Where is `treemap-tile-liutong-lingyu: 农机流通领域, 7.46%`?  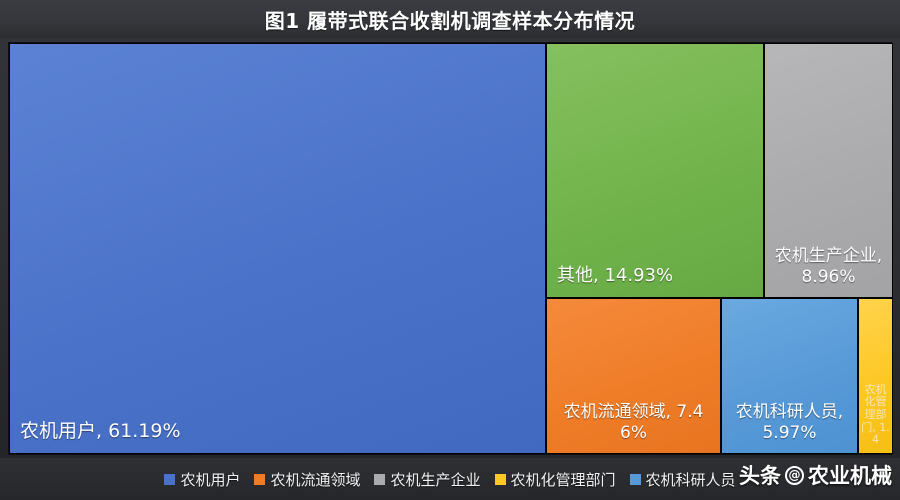 treemap-tile-liutong-lingyu: 农机流通领域, 7.46% is located at coordinates (633, 376).